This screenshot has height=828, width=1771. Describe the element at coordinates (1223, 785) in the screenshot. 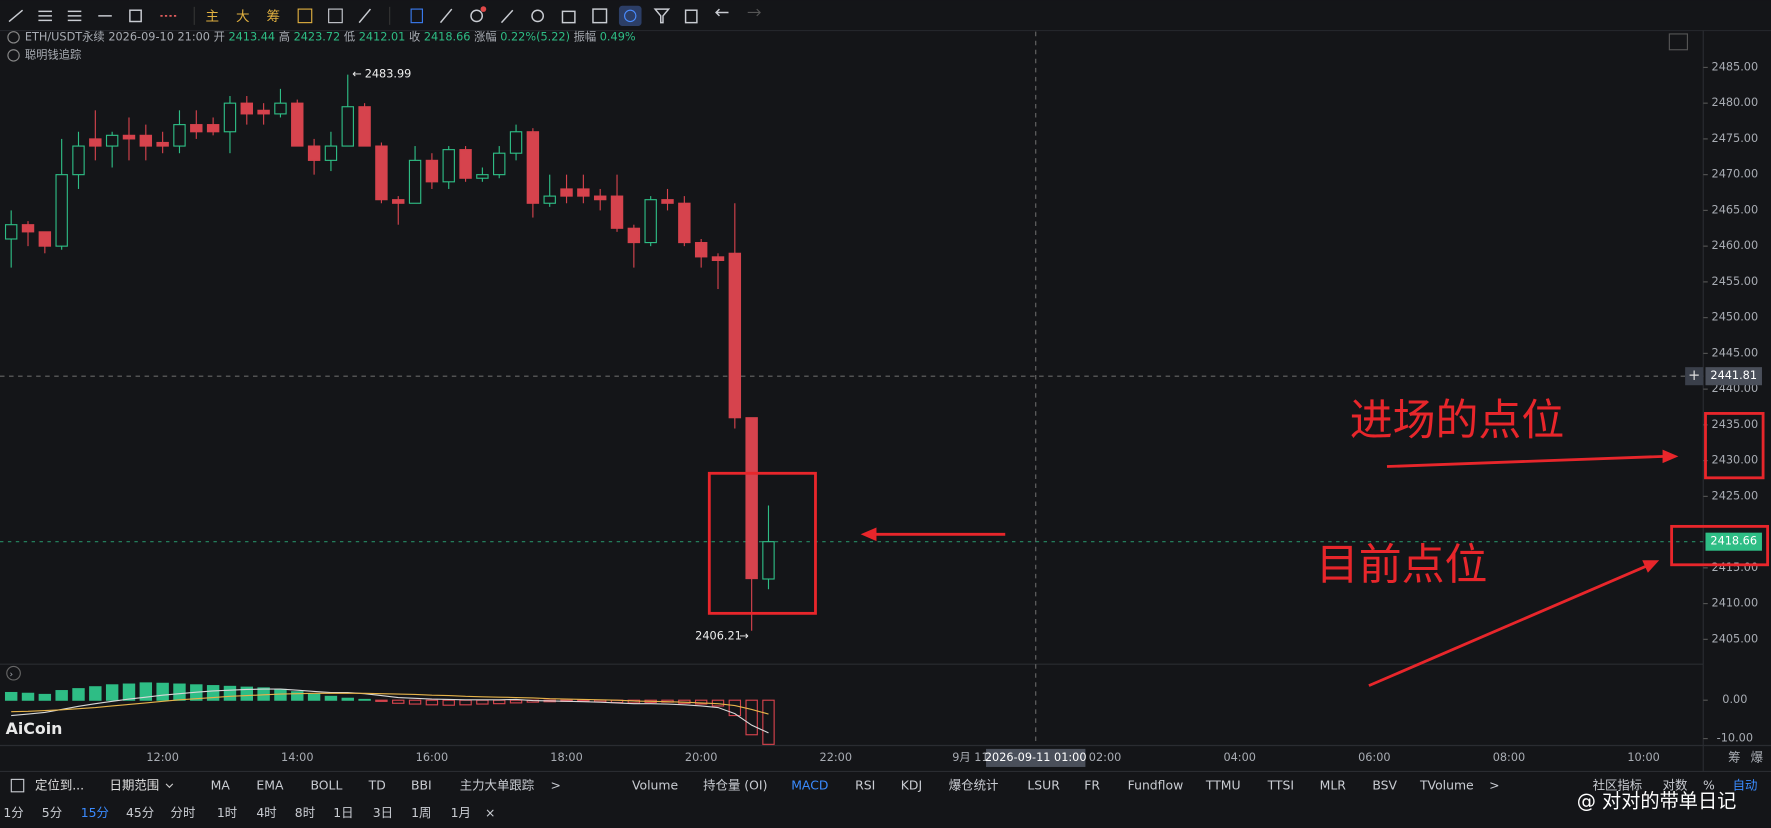

I see `indicator-button: TTMU` at that location.